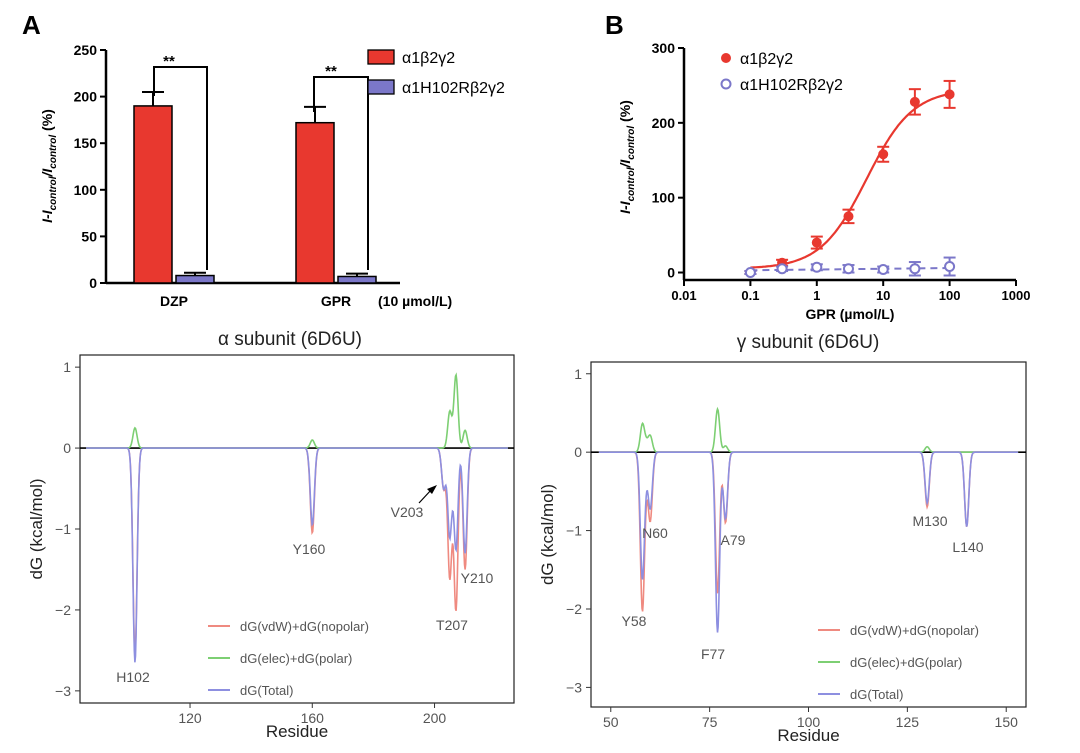 The image size is (1080, 753). I want to click on pC-xtick-label: 160, so click(313, 718).